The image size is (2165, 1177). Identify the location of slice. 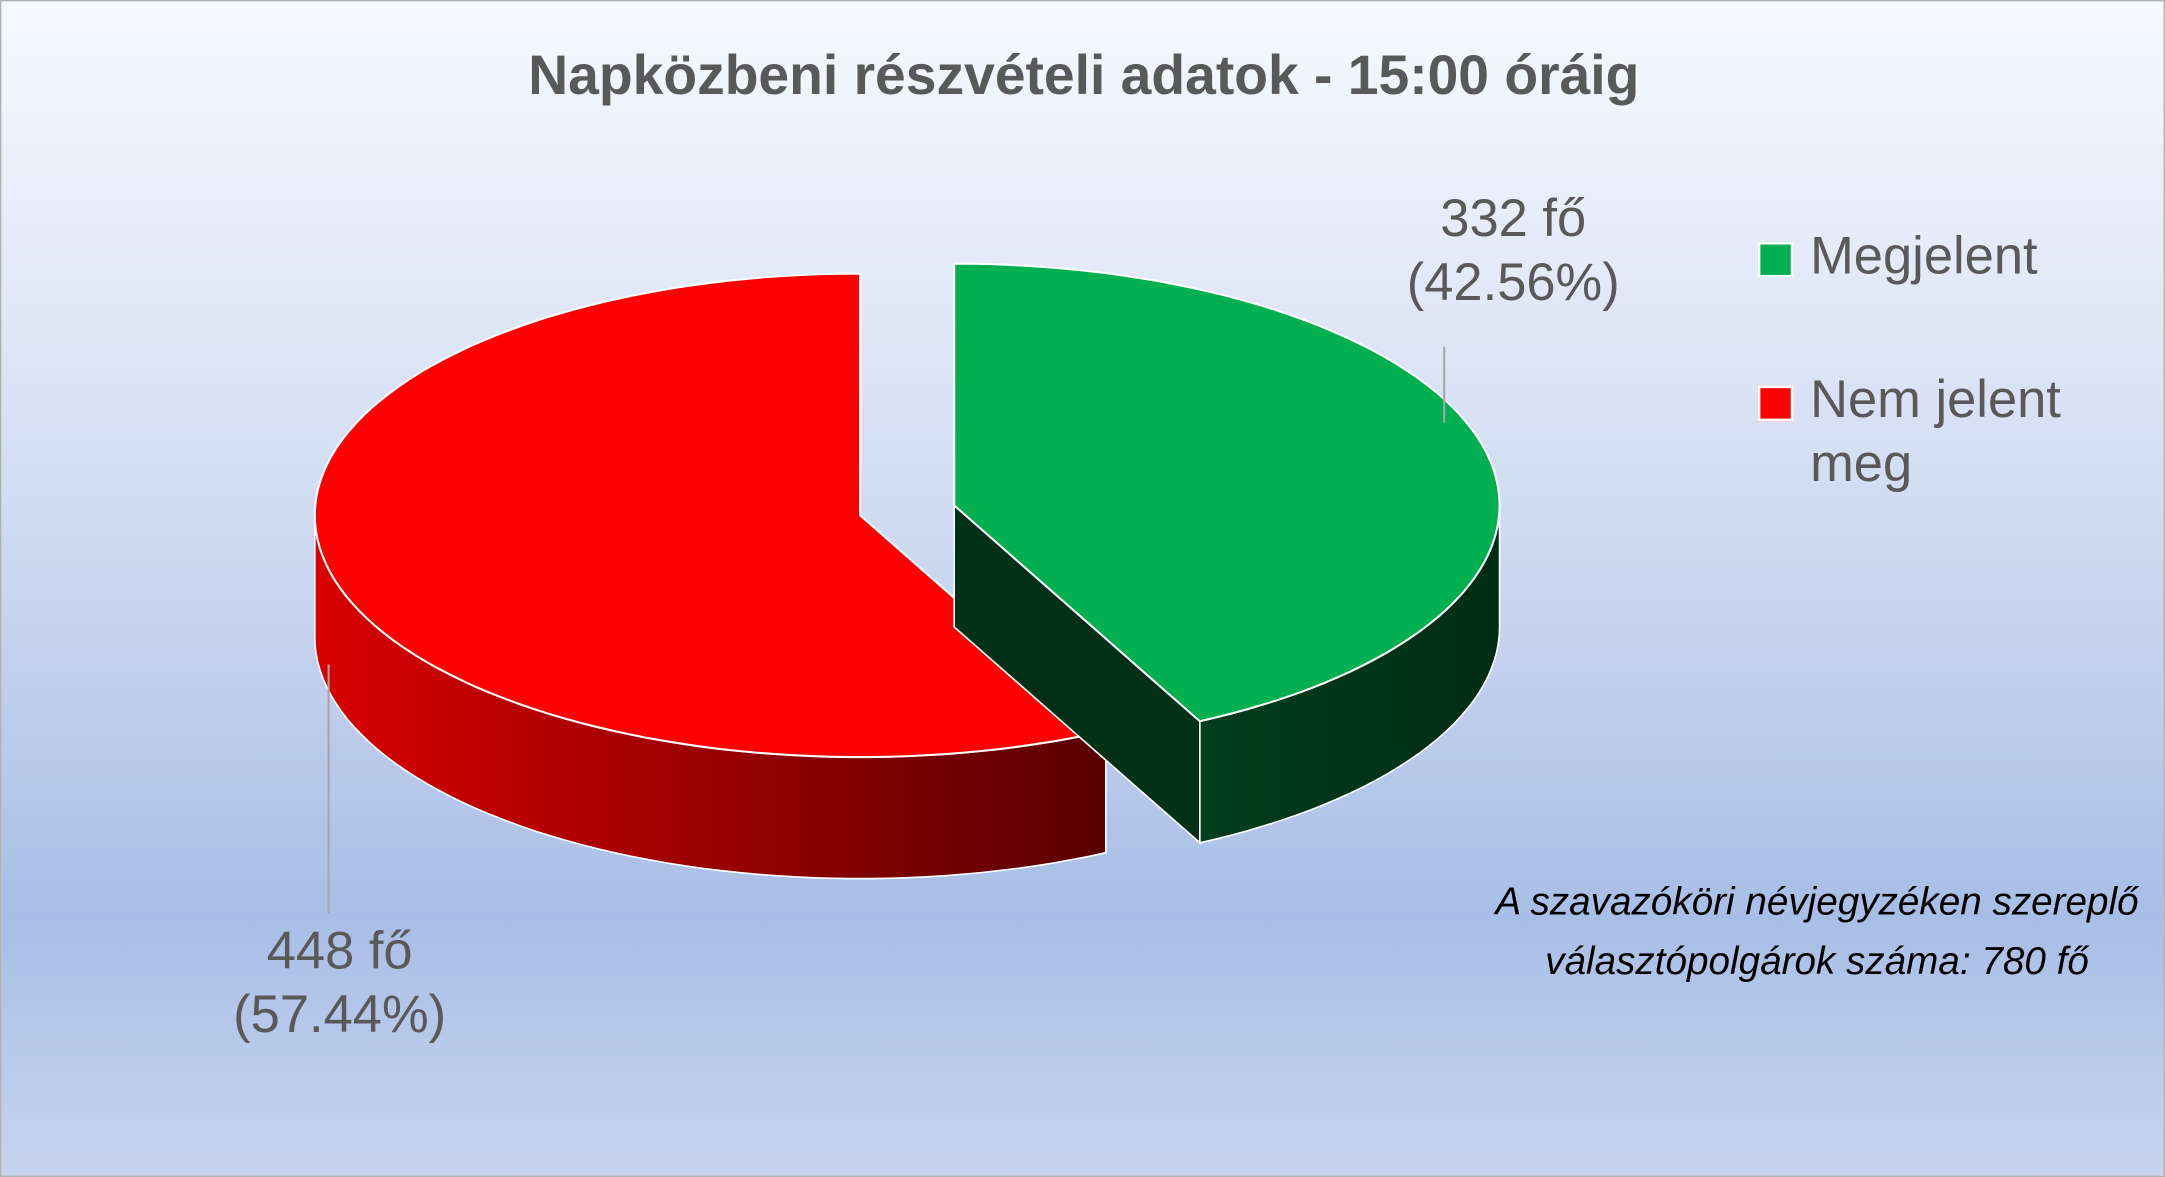
(1227, 492).